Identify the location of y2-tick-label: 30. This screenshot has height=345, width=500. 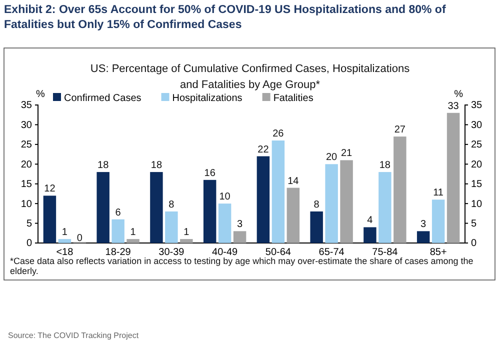
(477, 125).